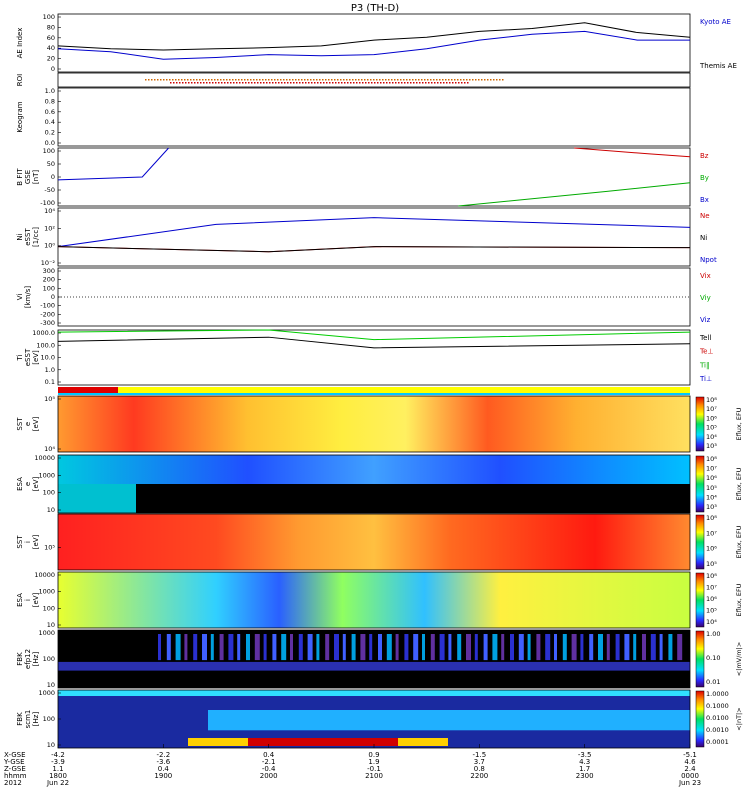 This screenshot has height=800, width=750. Describe the element at coordinates (20, 424) in the screenshot. I see `y-axis-label: SST` at that location.